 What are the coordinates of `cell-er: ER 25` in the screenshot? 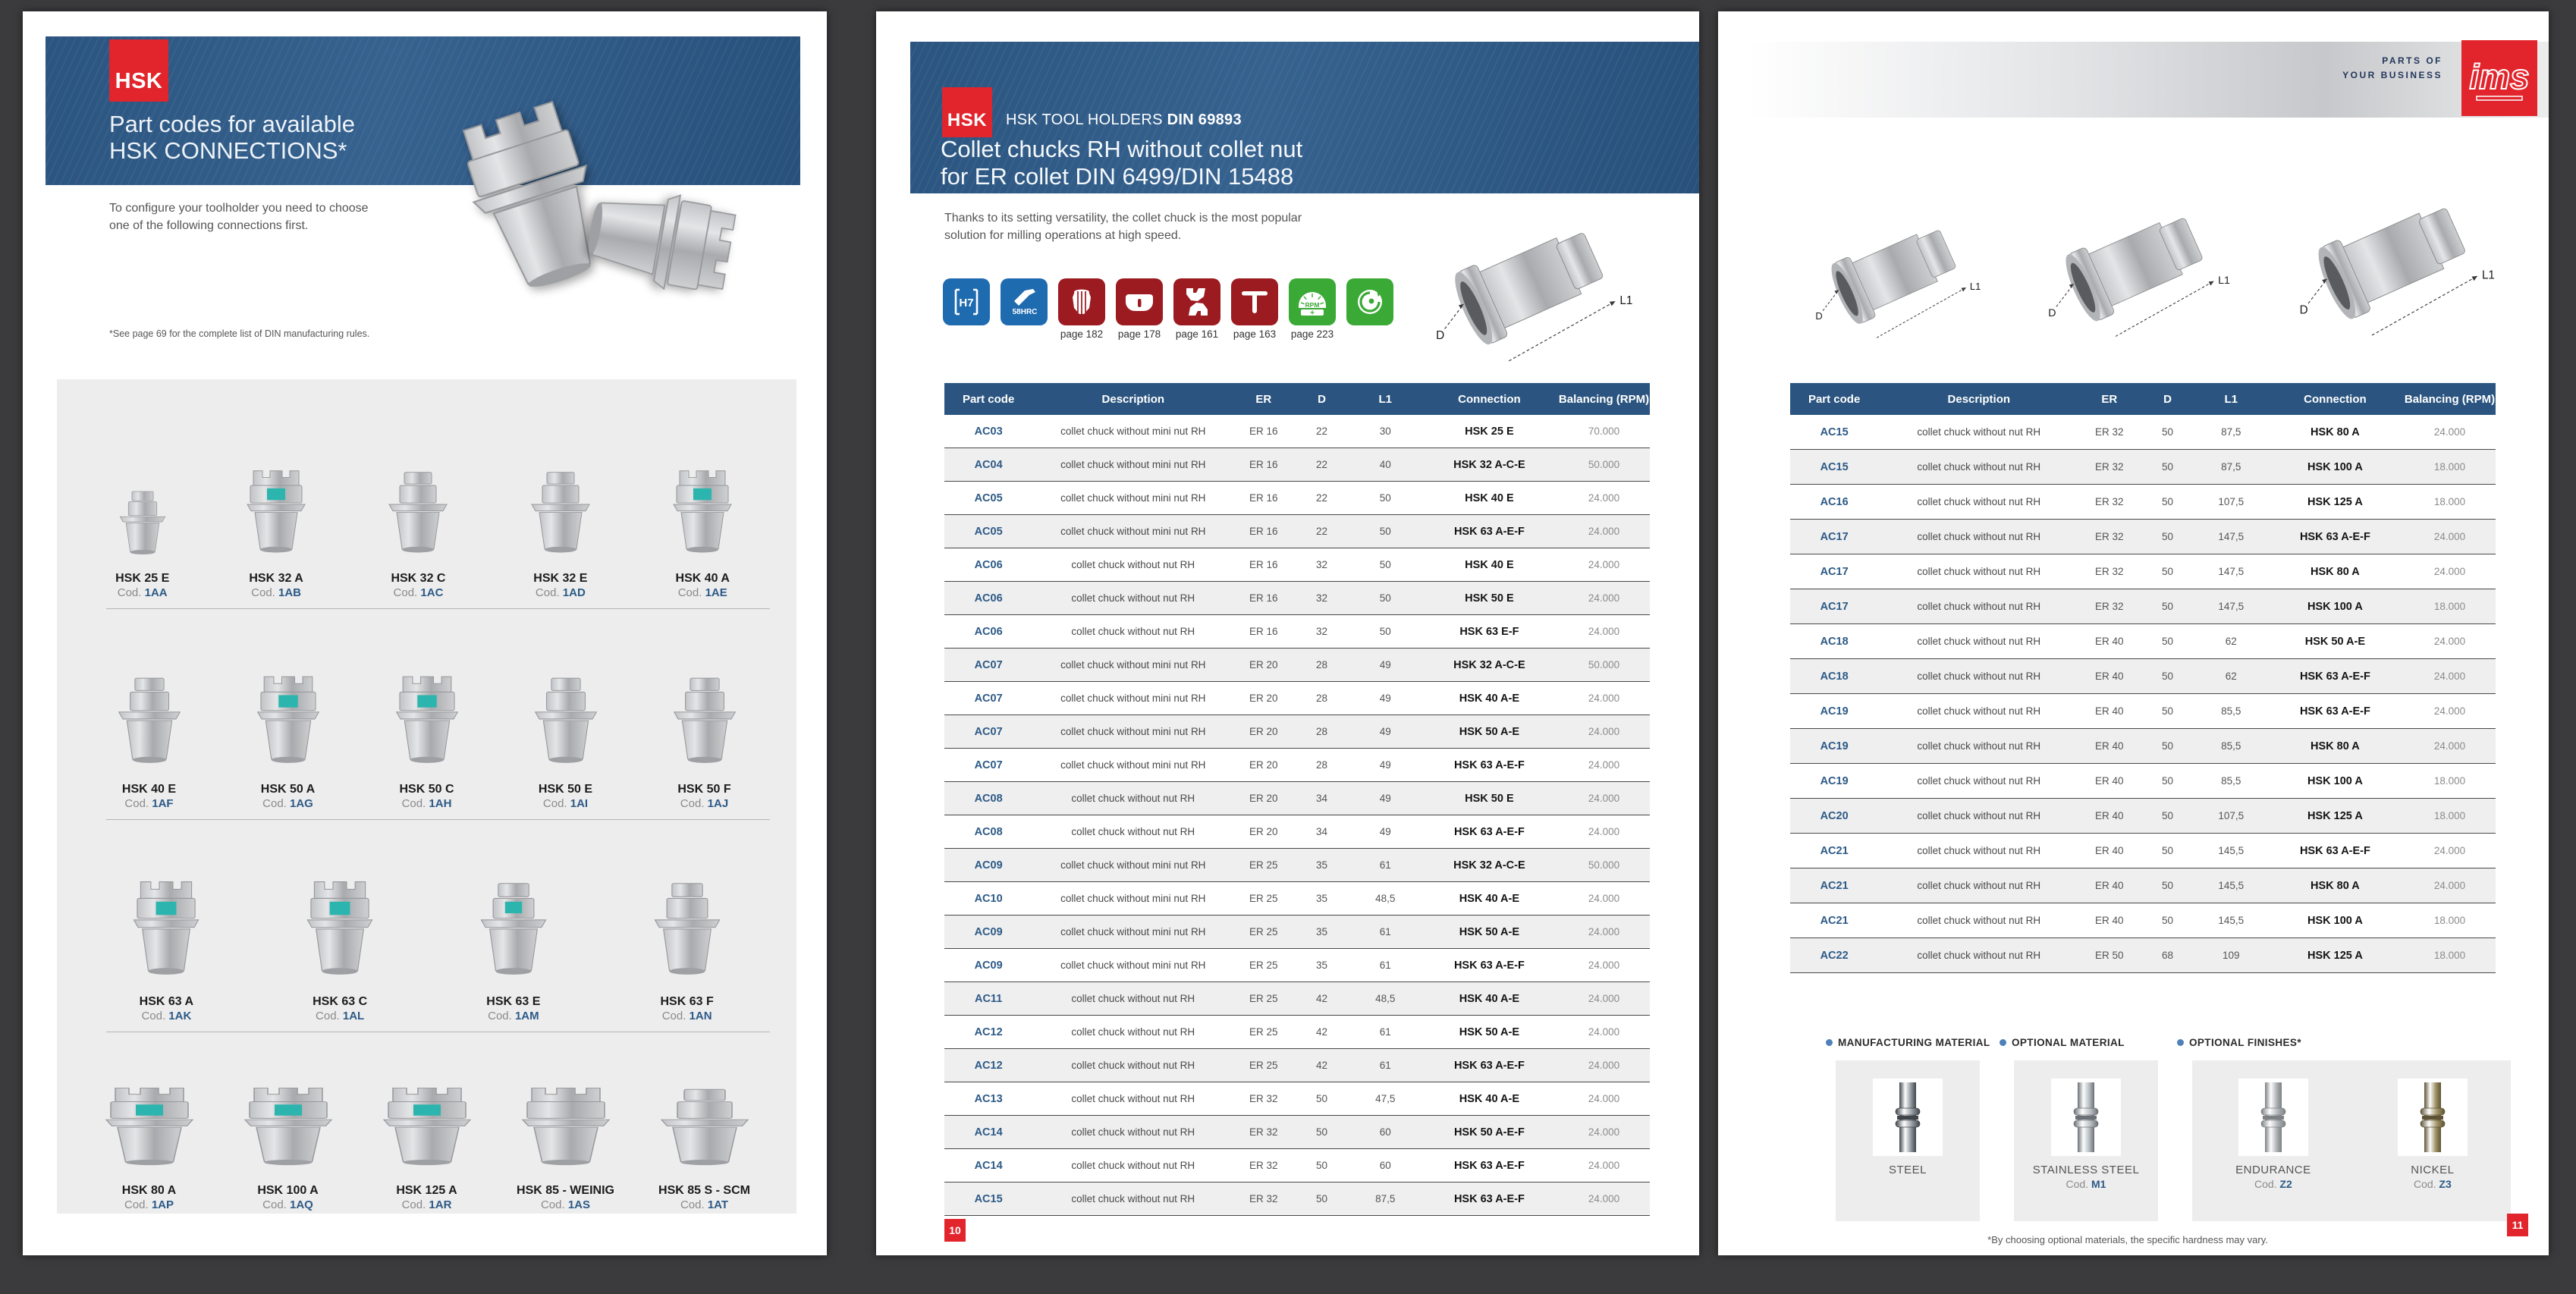 It's located at (1263, 1032).